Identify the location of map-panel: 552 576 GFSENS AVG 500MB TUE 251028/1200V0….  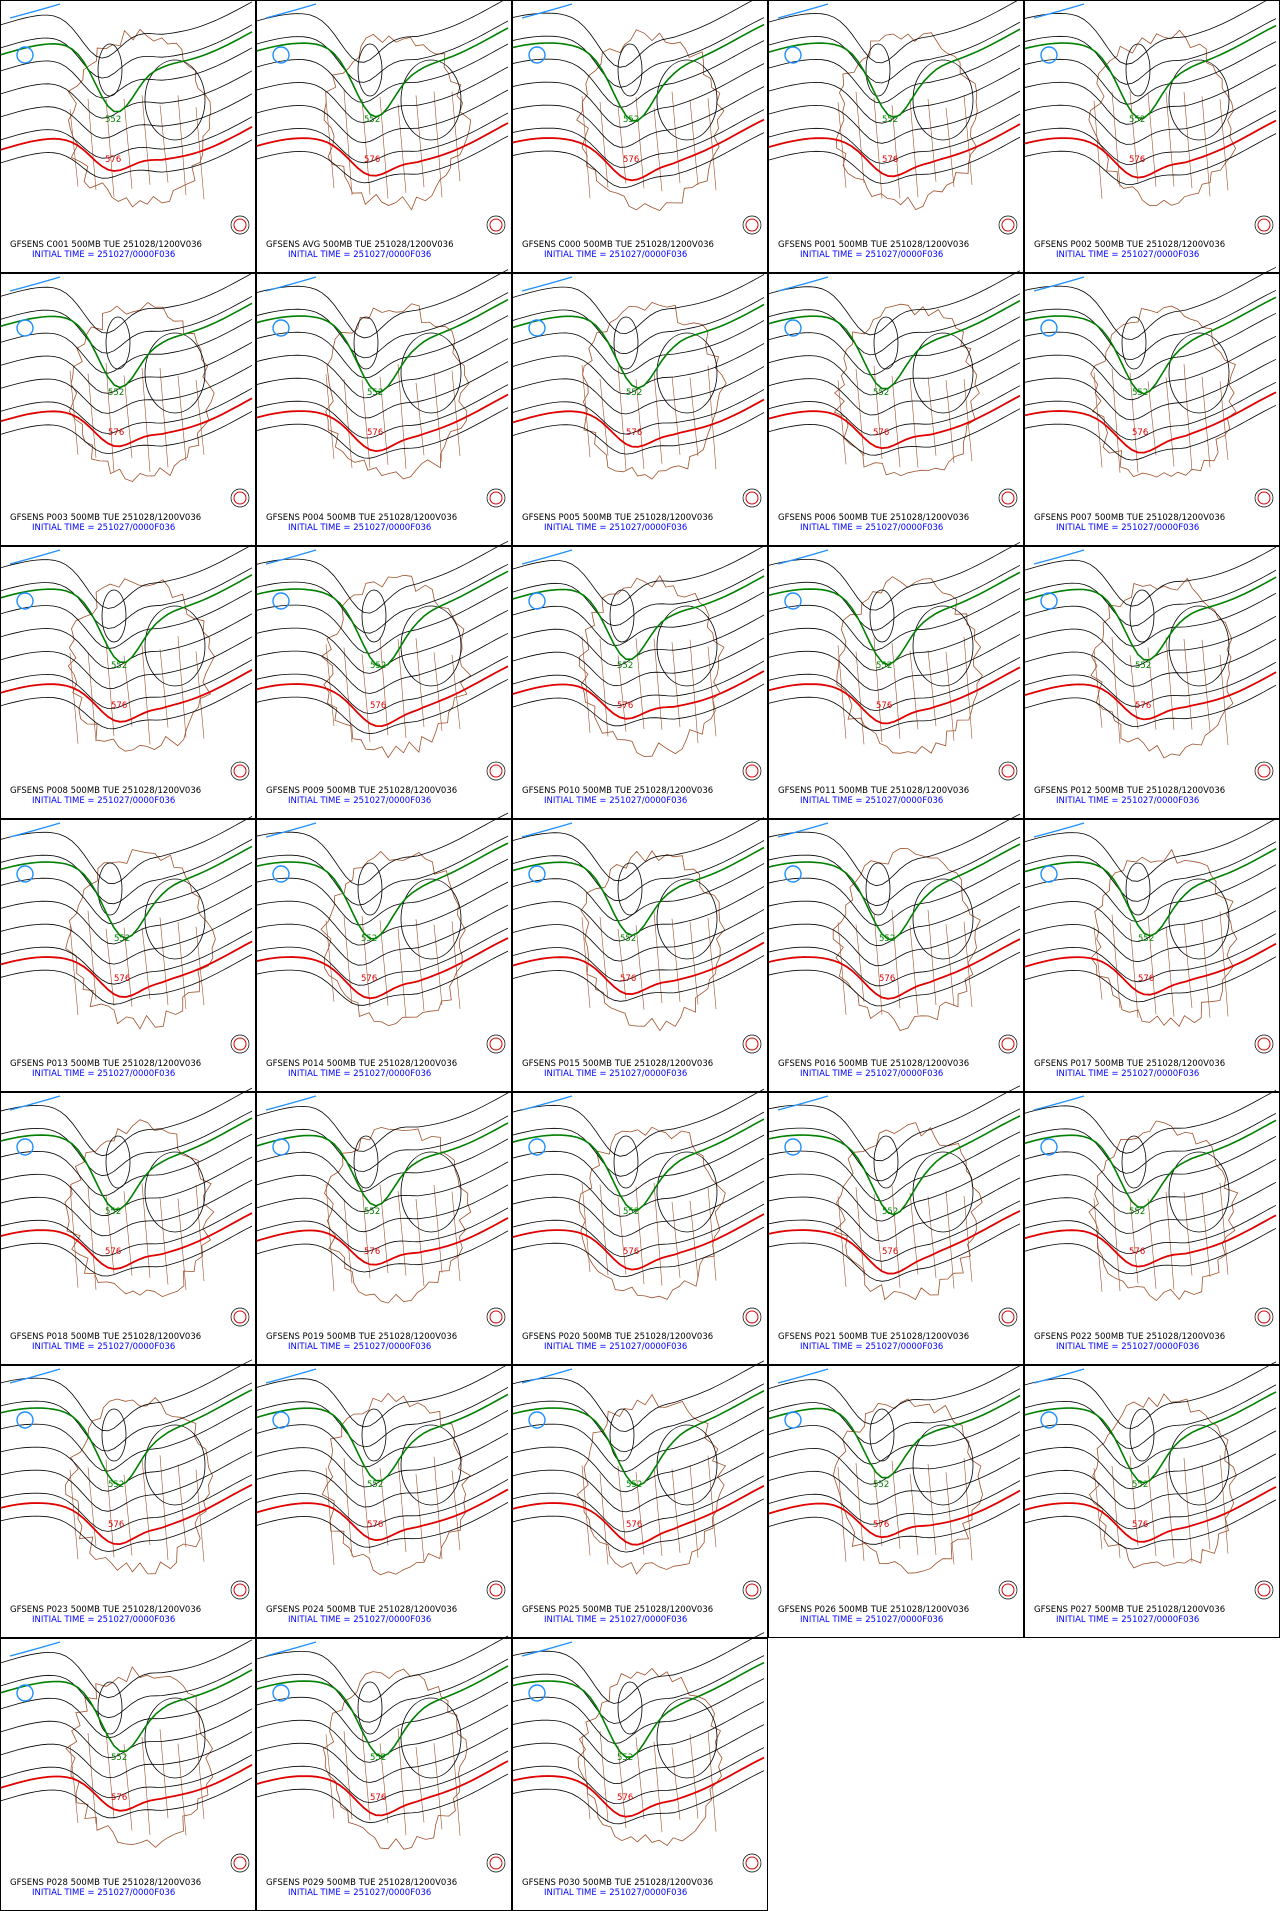
(383, 136).